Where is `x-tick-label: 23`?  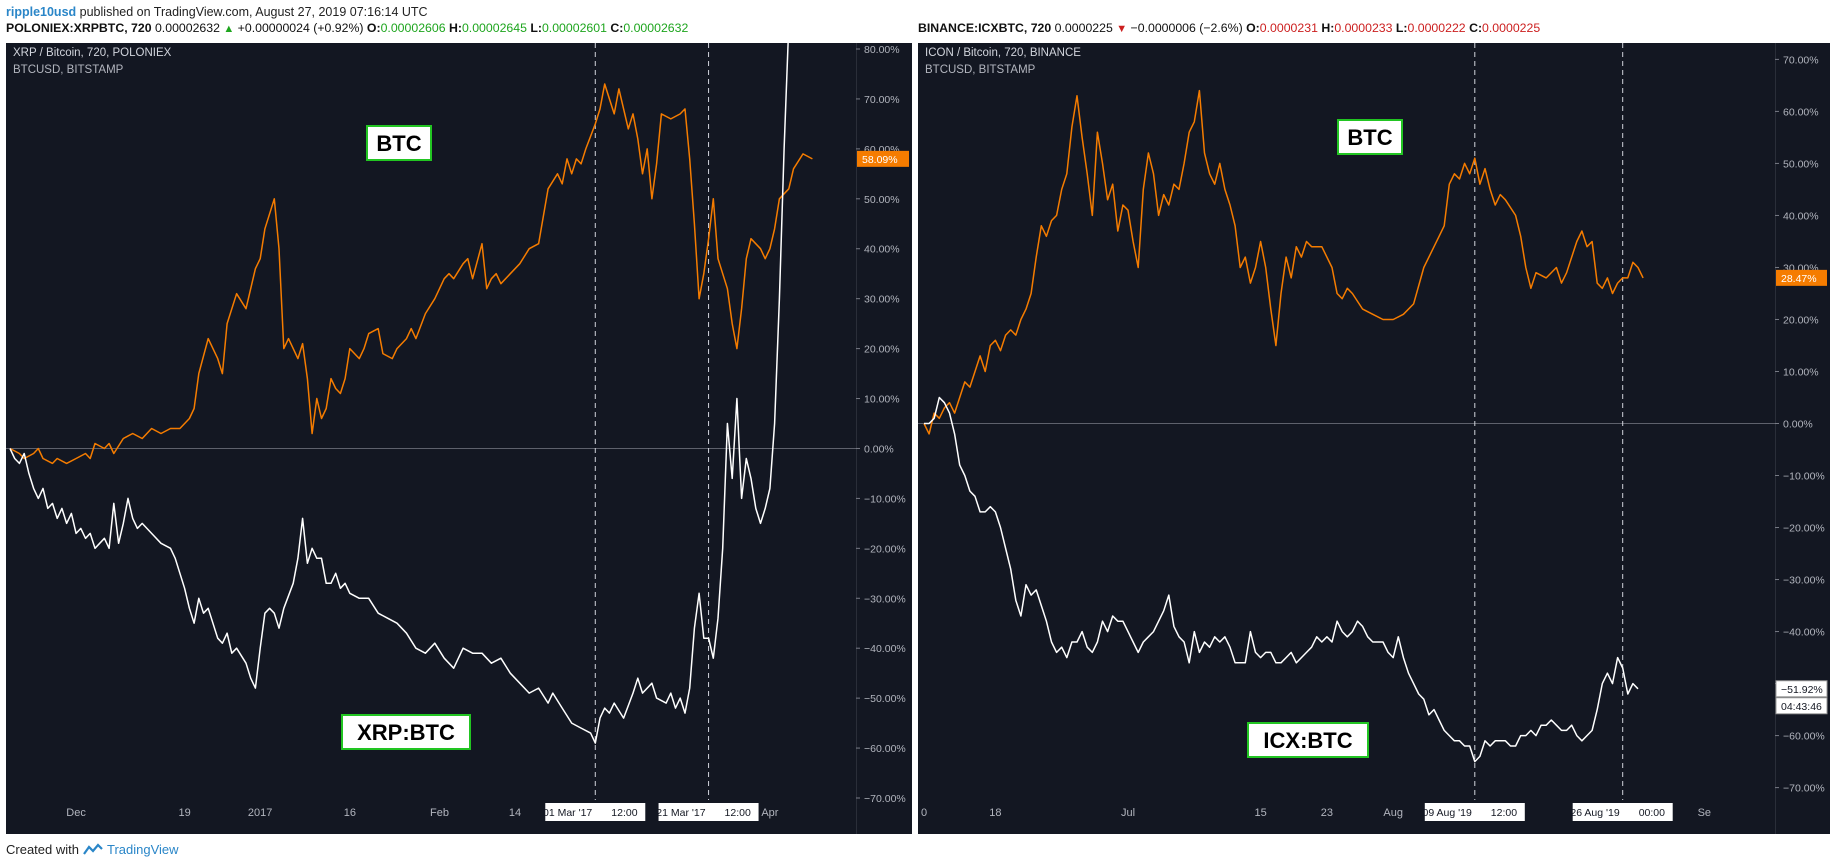 x-tick-label: 23 is located at coordinates (1327, 813).